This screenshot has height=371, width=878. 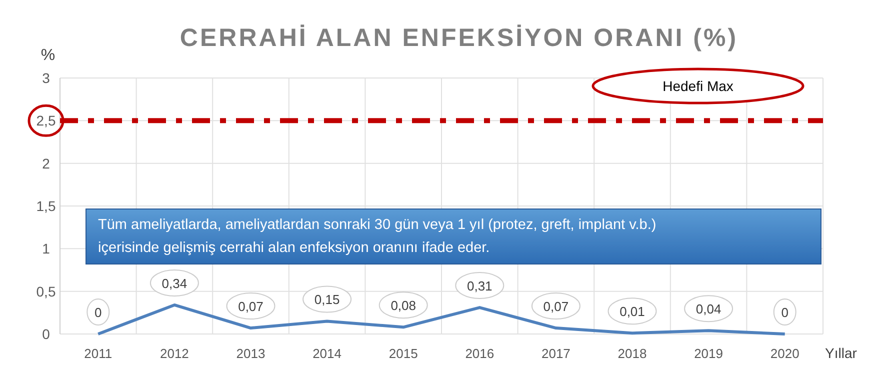 What do you see at coordinates (251, 353) in the screenshot?
I see `x-tick-label: 2013` at bounding box center [251, 353].